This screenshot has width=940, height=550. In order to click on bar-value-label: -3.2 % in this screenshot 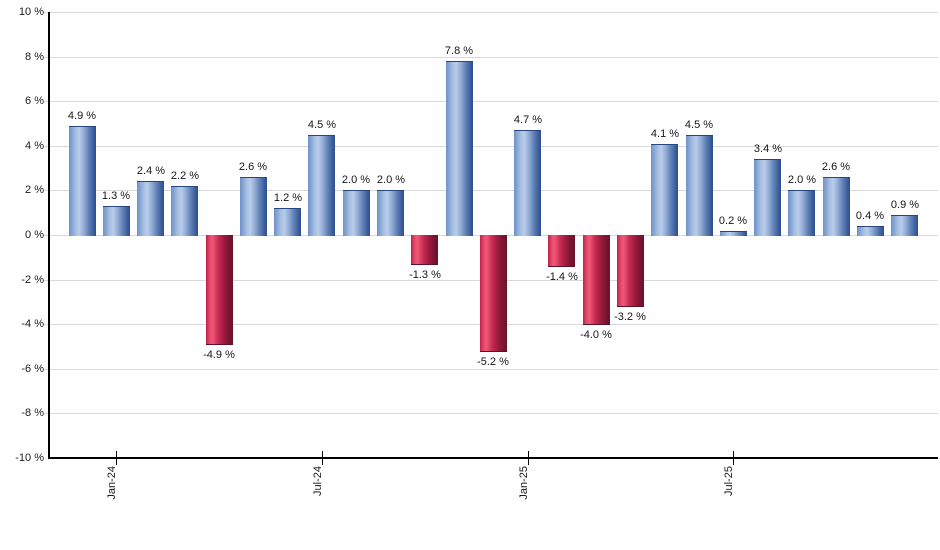, I will do `click(630, 317)`.